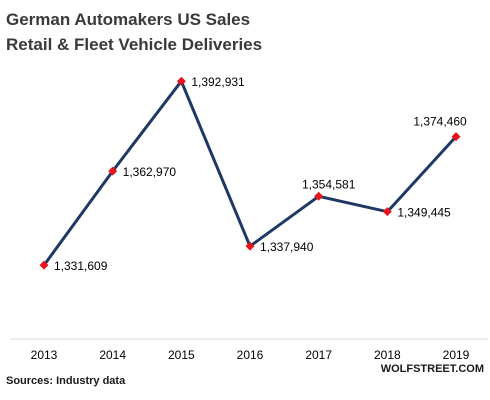 This screenshot has height=400, width=490. I want to click on data-label: 1,392,931, so click(218, 82).